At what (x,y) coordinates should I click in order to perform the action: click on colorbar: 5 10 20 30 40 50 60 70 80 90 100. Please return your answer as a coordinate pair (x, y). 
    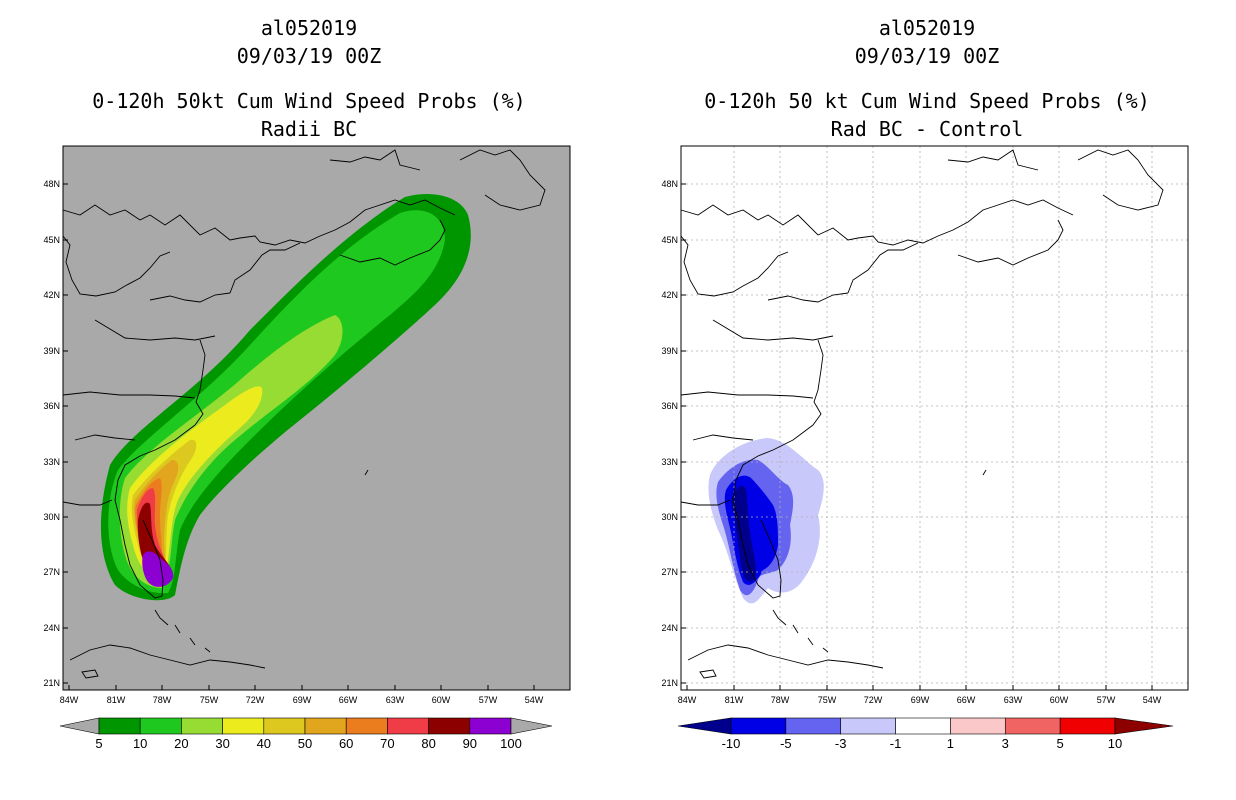
    Looking at the image, I should click on (306, 734).